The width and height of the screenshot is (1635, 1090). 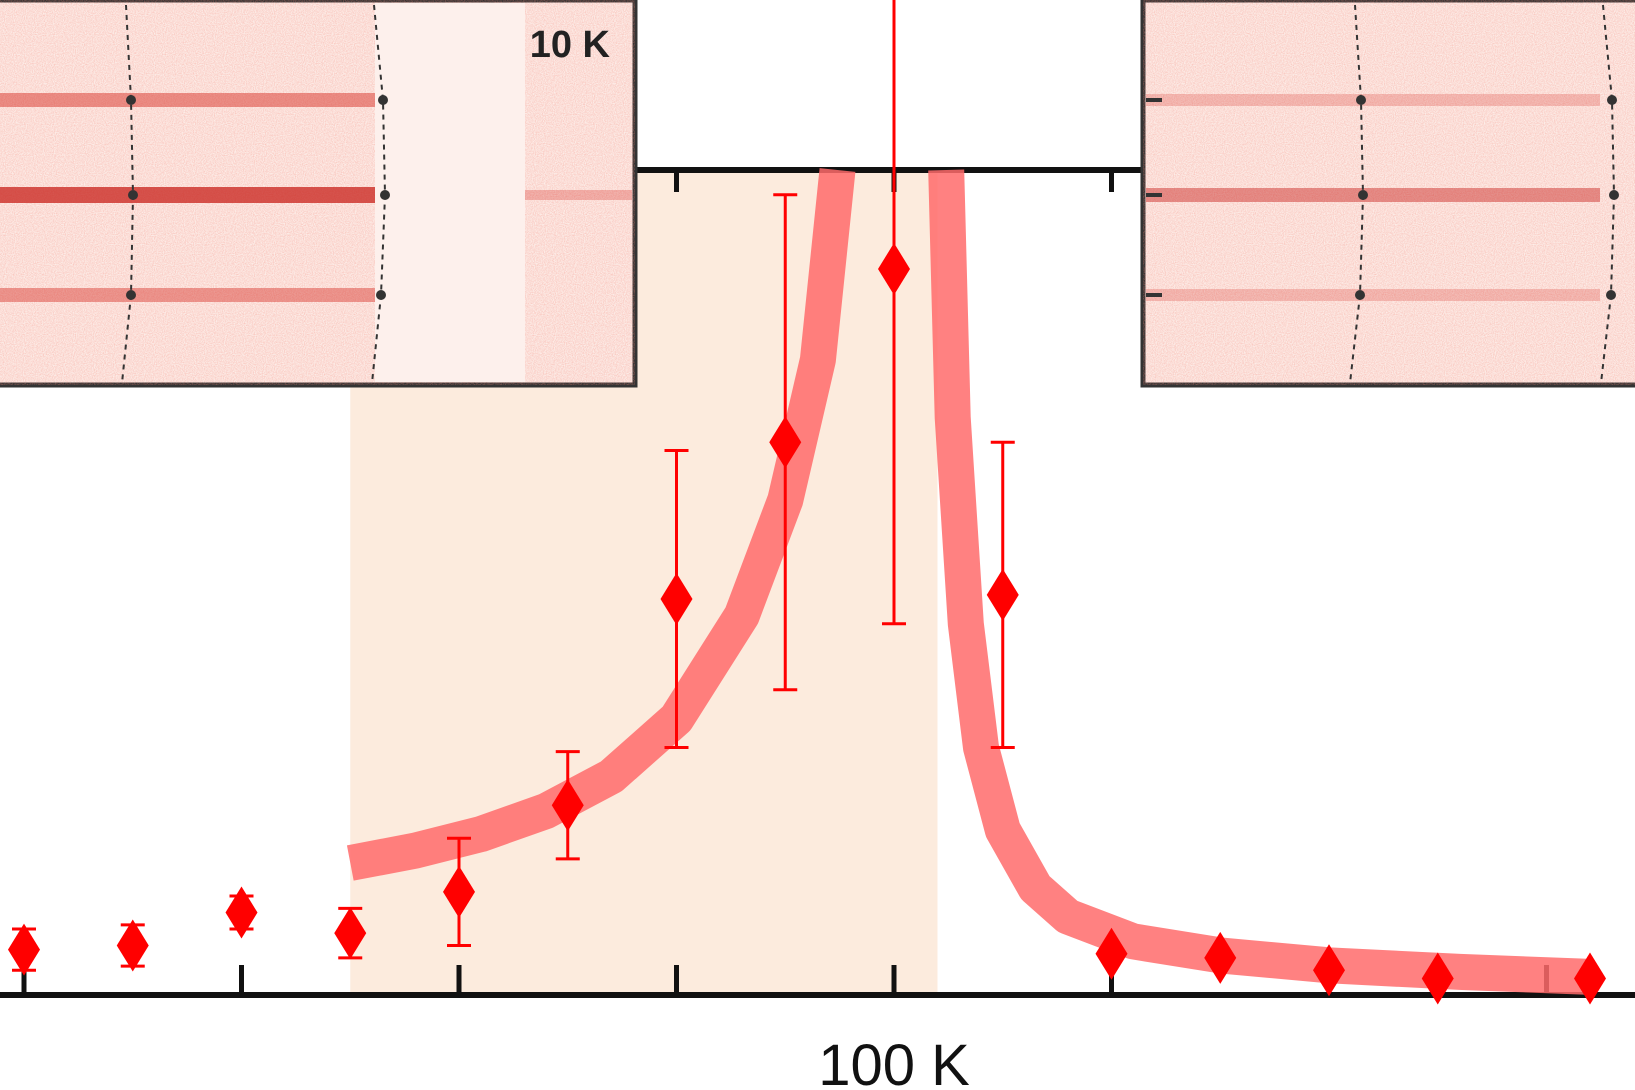 What do you see at coordinates (570, 45) in the screenshot?
I see `inset-left-label: 10 K` at bounding box center [570, 45].